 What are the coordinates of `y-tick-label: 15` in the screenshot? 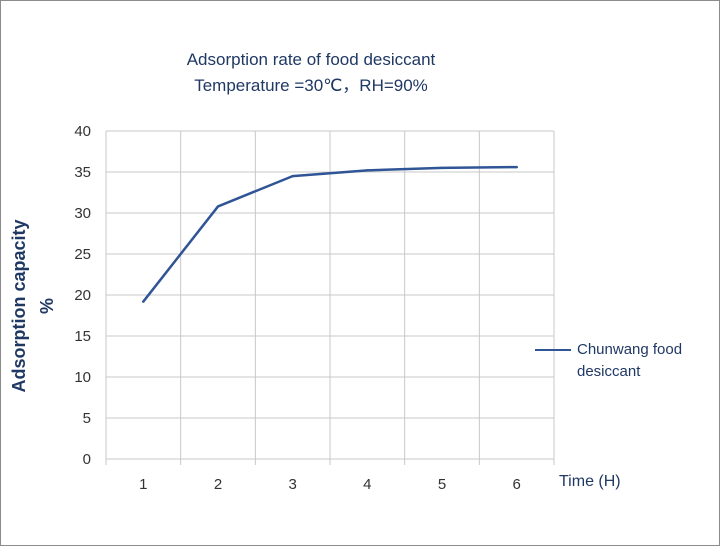 It's located at (82, 336).